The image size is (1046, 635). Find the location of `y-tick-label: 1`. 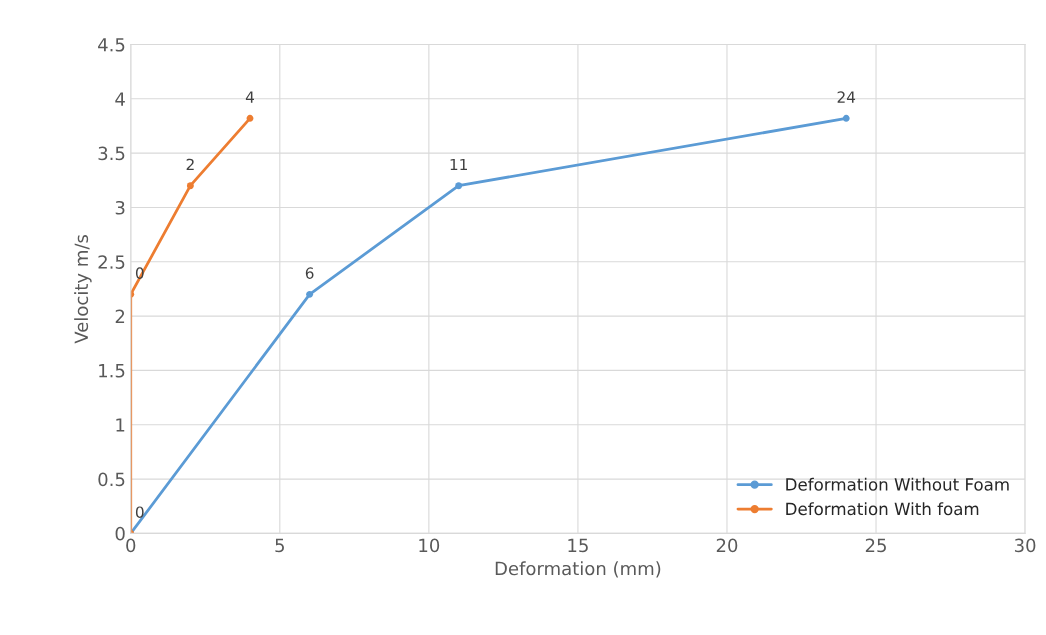

y-tick-label: 1 is located at coordinates (120, 425).